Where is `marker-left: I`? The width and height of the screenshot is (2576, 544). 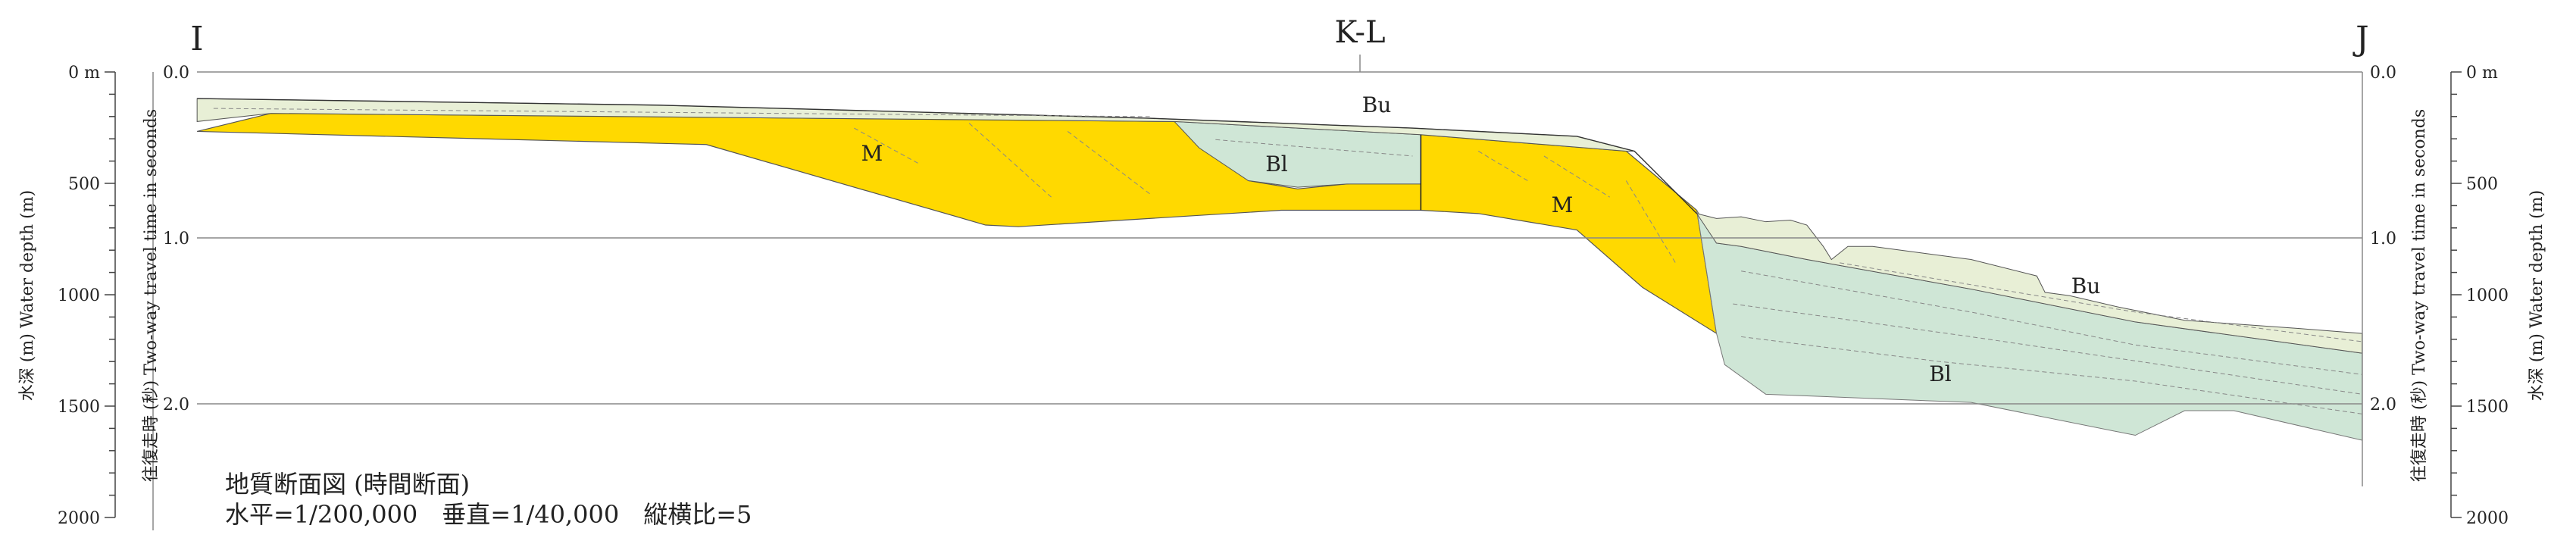 marker-left: I is located at coordinates (196, 39).